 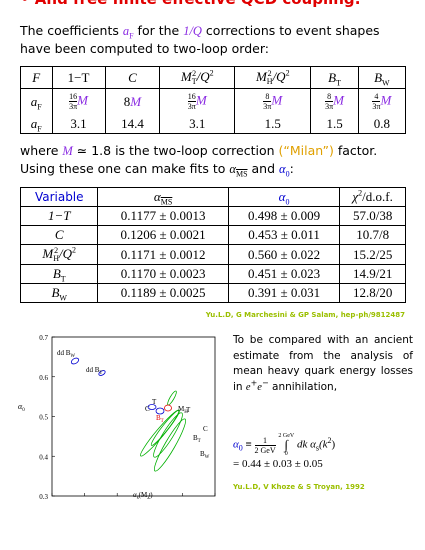 What do you see at coordinates (372, 197) in the screenshot?
I see `text-part: χ2/d.o.f.` at bounding box center [372, 197].